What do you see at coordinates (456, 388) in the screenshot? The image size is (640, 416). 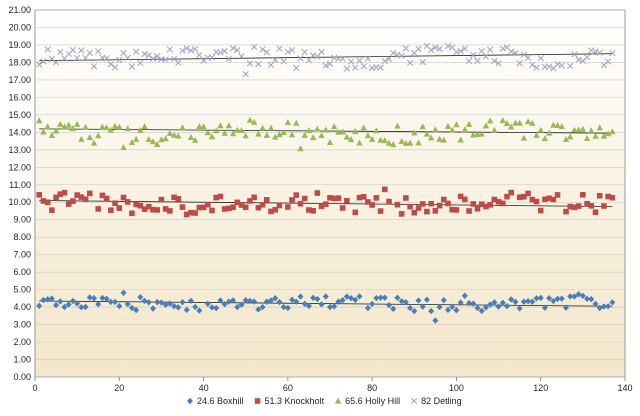 I see `x-tick-label: 100` at bounding box center [456, 388].